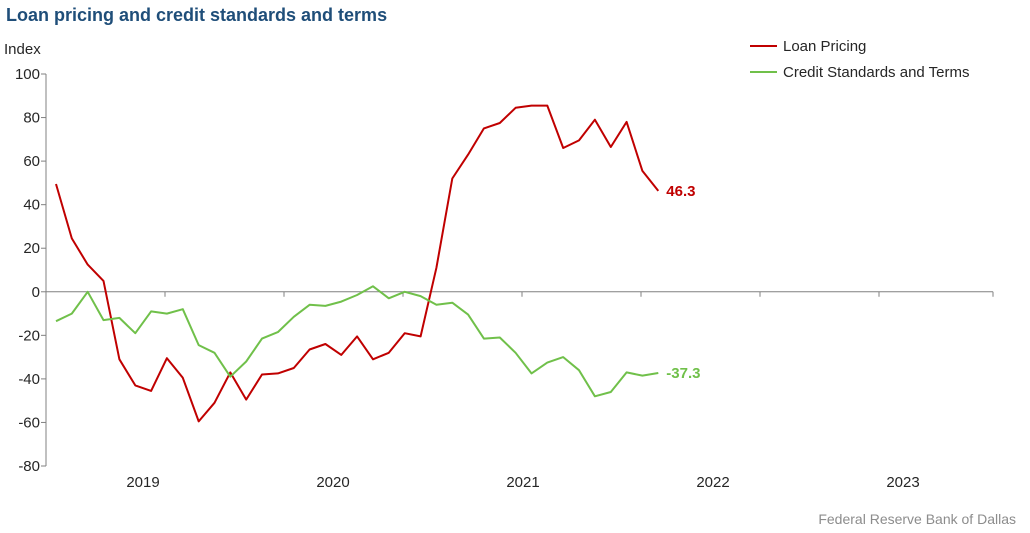 This screenshot has width=1030, height=533. What do you see at coordinates (712, 482) in the screenshot?
I see `x-tick-label: 2022` at bounding box center [712, 482].